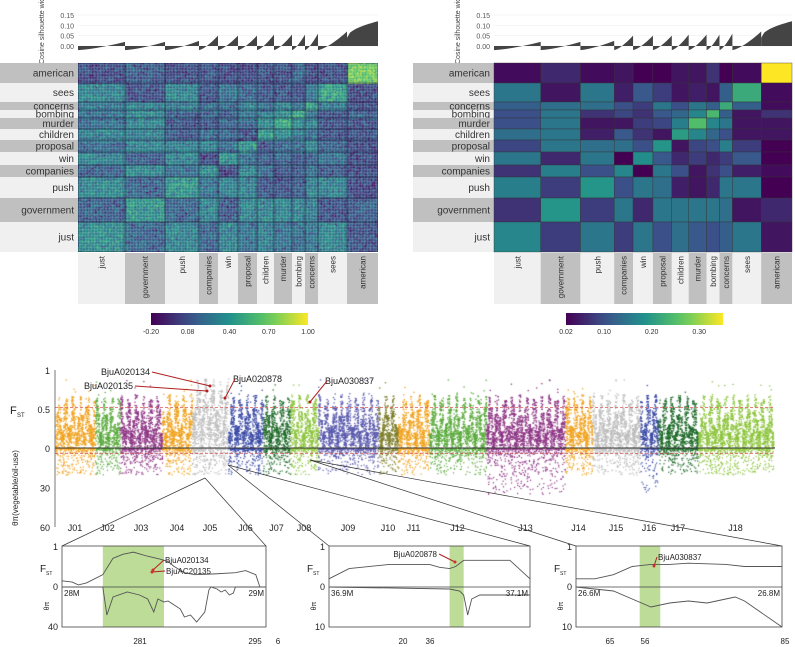 The image size is (795, 647). What do you see at coordinates (53, 107) in the screenshot?
I see `row-label: concerns` at bounding box center [53, 107].